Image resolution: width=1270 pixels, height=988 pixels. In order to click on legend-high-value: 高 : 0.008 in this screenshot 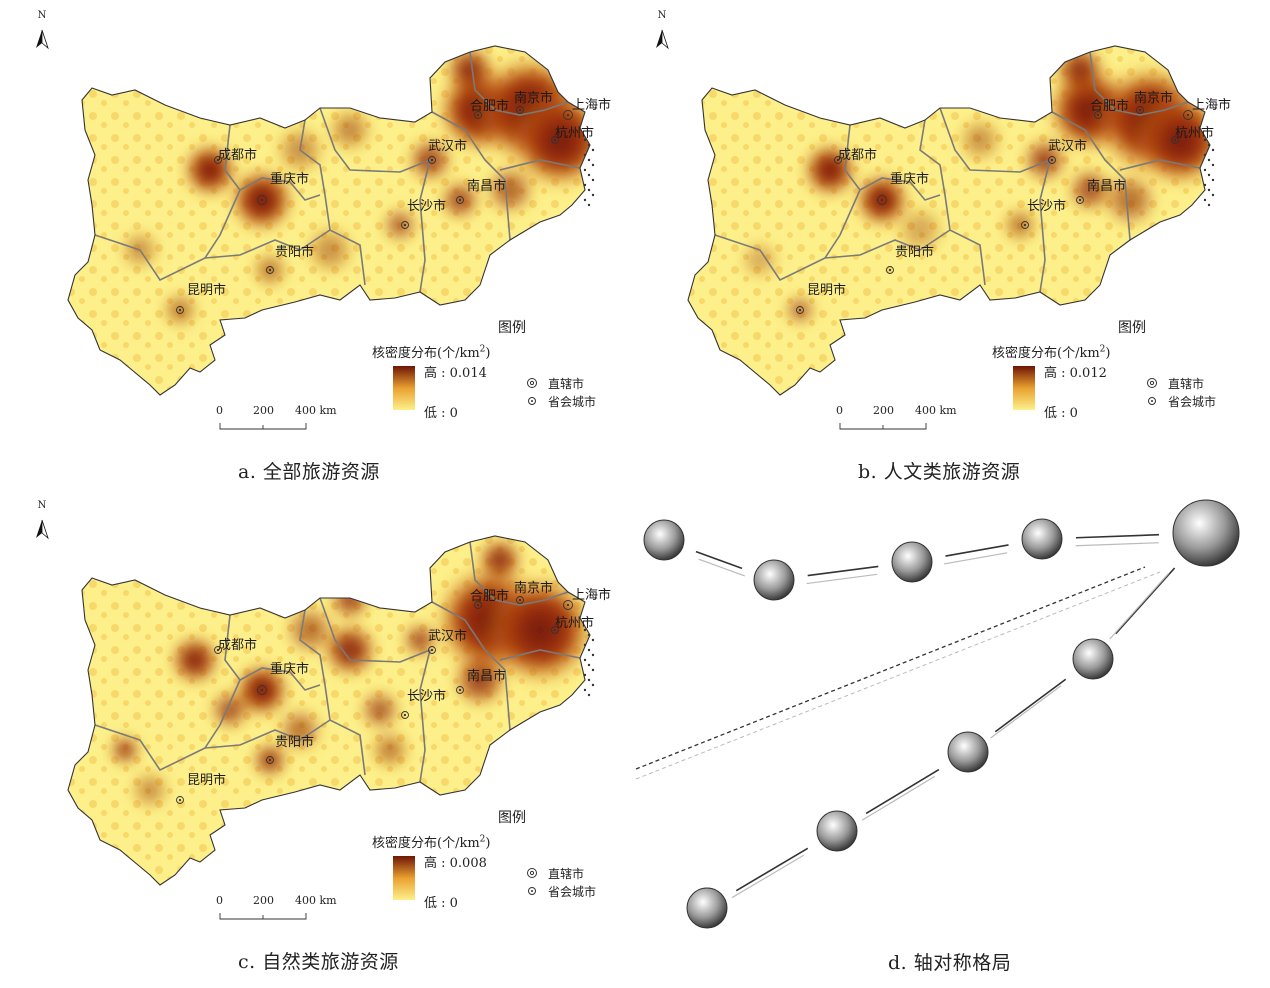, I will do `click(455, 863)`.